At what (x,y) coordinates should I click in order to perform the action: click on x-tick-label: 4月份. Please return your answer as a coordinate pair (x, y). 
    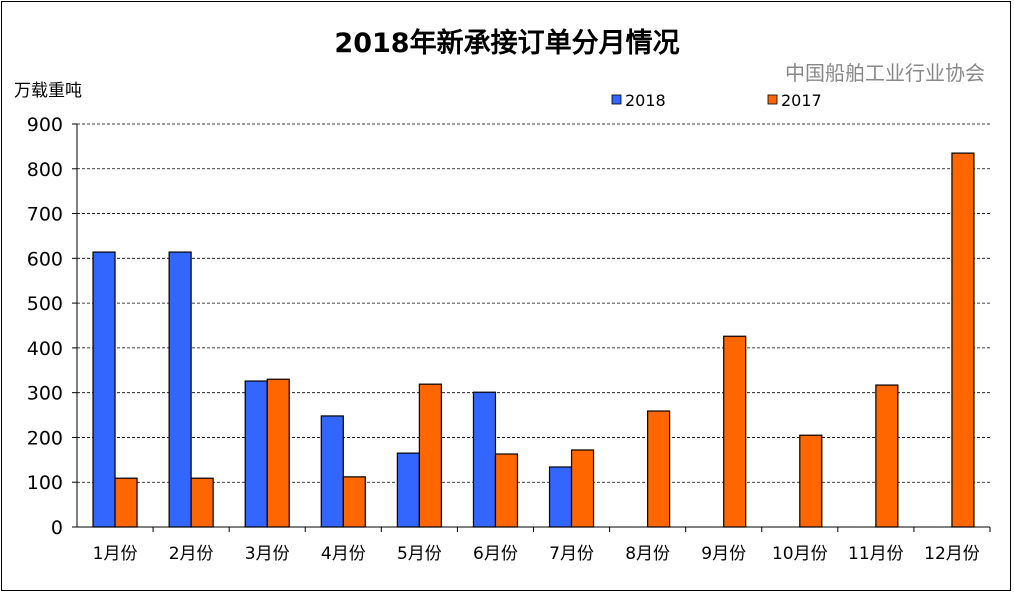
    Looking at the image, I should click on (343, 554).